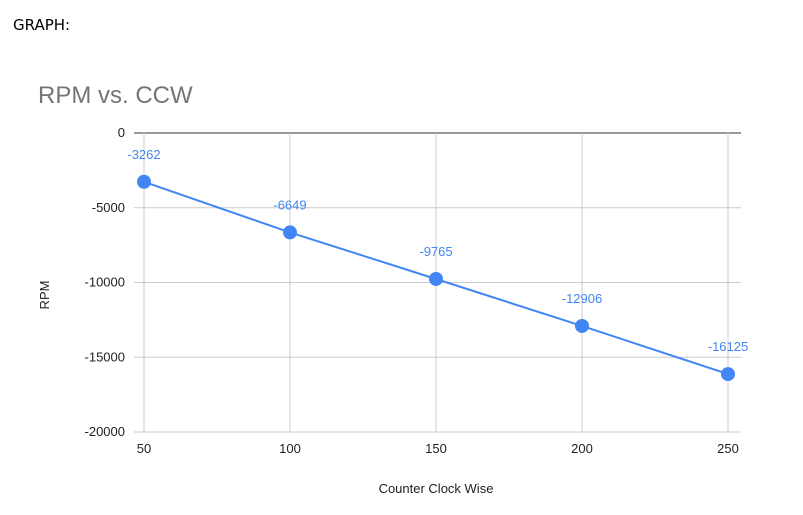  What do you see at coordinates (105, 431) in the screenshot?
I see `y-tick-label: -20000` at bounding box center [105, 431].